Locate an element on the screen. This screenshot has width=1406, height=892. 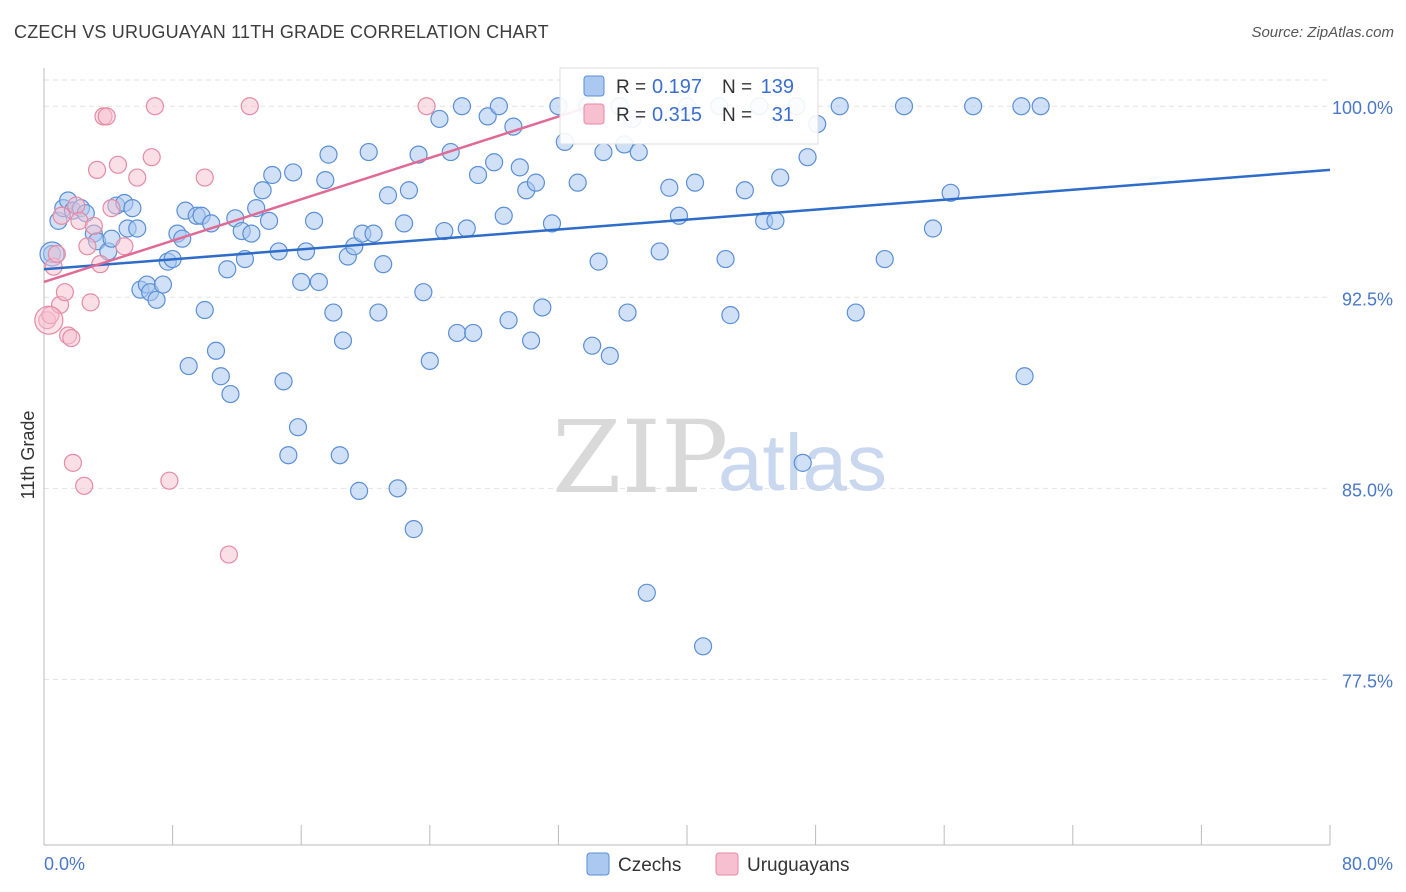
x-tick-label-0: 0.0% is located at coordinates (64, 864).